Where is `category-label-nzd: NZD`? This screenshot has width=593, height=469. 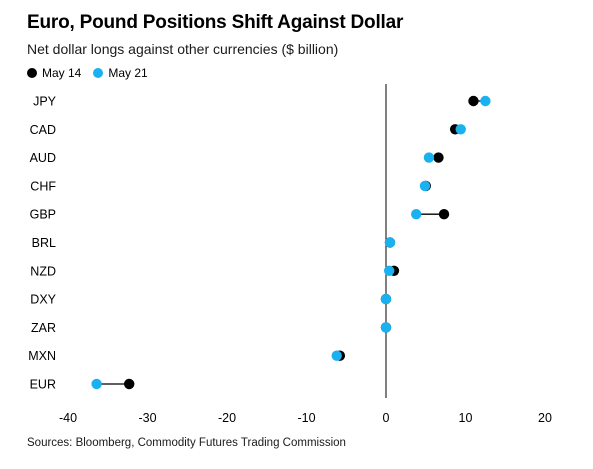
category-label-nzd: NZD is located at coordinates (43, 271).